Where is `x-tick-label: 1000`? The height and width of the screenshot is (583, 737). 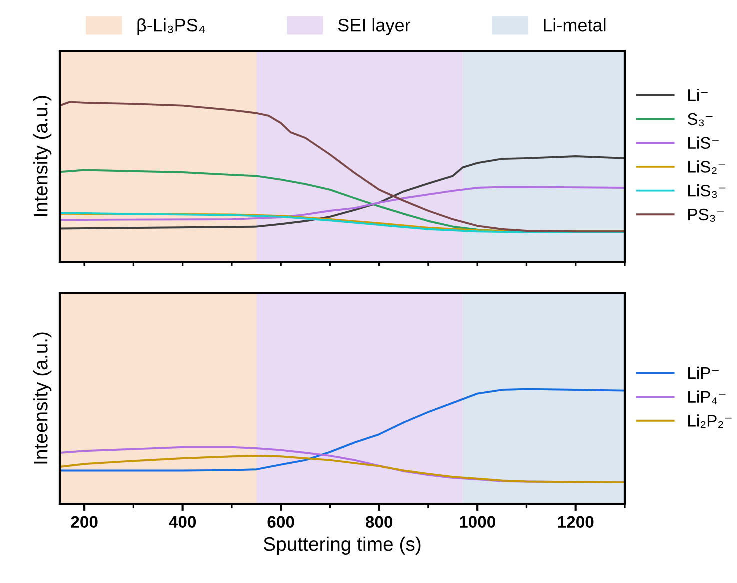 x-tick-label: 1000 is located at coordinates (478, 522).